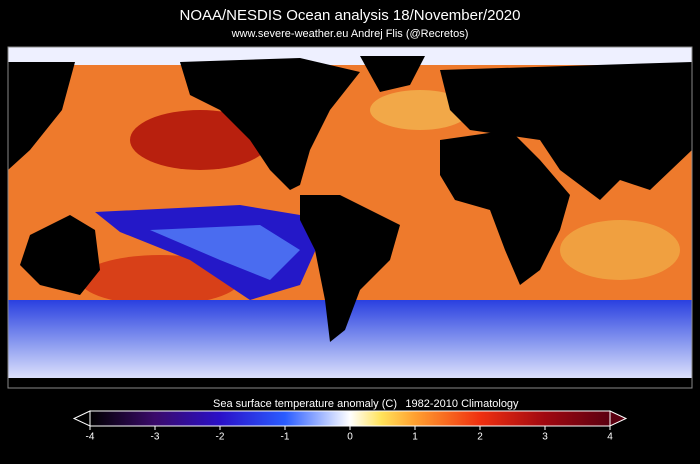 Image resolution: width=700 pixels, height=464 pixels. I want to click on colorbar-tick-label: -2, so click(220, 437).